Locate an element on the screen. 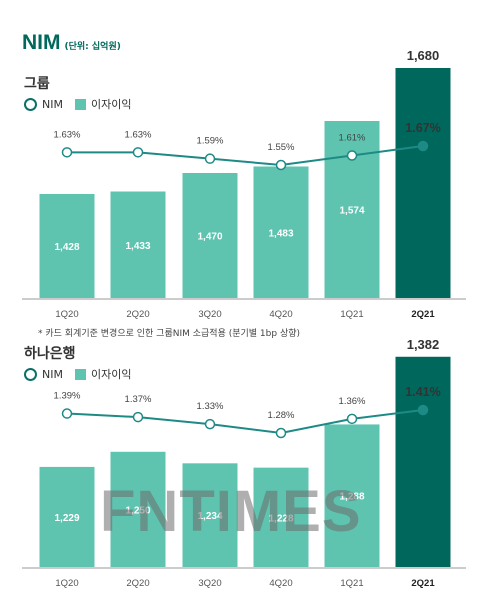 Image resolution: width=493 pixels, height=598 pixels. nim-label: 1.41% is located at coordinates (422, 392).